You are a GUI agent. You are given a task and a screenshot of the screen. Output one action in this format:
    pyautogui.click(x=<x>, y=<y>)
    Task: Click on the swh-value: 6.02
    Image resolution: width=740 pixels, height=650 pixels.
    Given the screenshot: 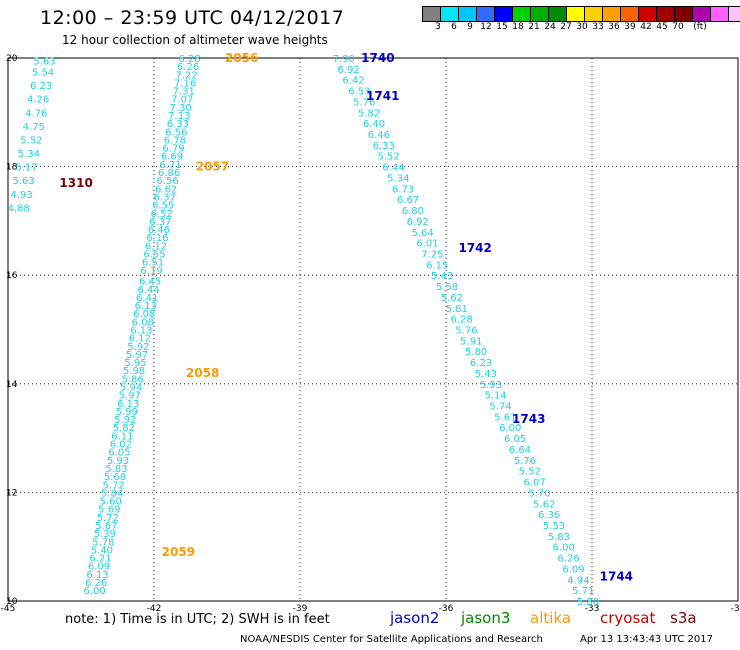 What is the action you would take?
    pyautogui.click(x=121, y=445)
    